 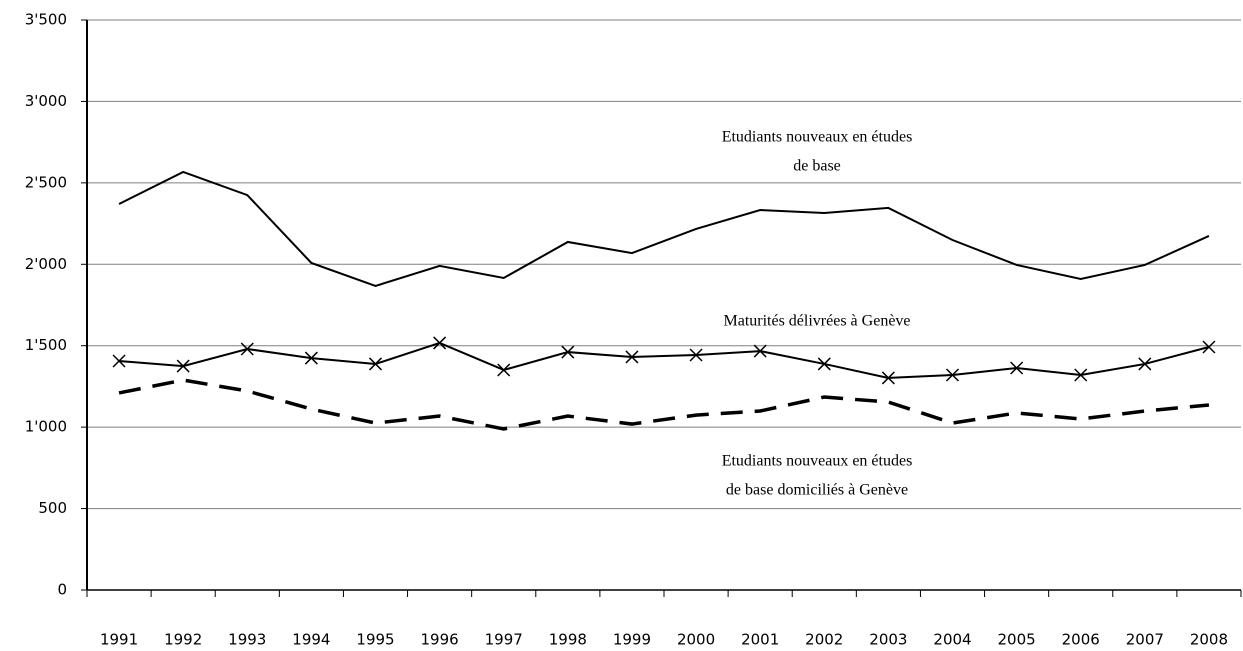 I want to click on x-tick-label: 1996, so click(x=440, y=640).